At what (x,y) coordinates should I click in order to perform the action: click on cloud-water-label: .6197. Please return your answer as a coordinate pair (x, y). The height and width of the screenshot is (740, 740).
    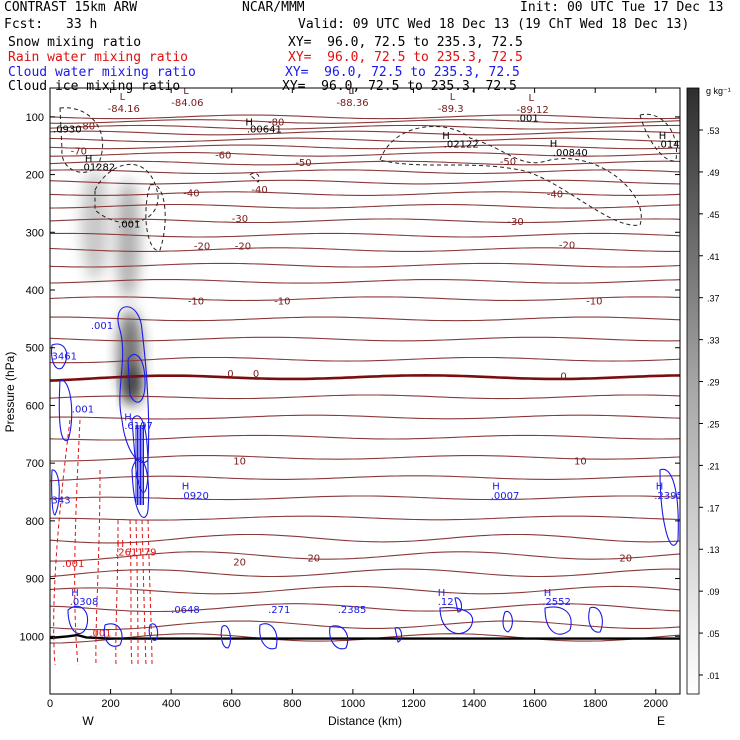
    Looking at the image, I should click on (138, 426).